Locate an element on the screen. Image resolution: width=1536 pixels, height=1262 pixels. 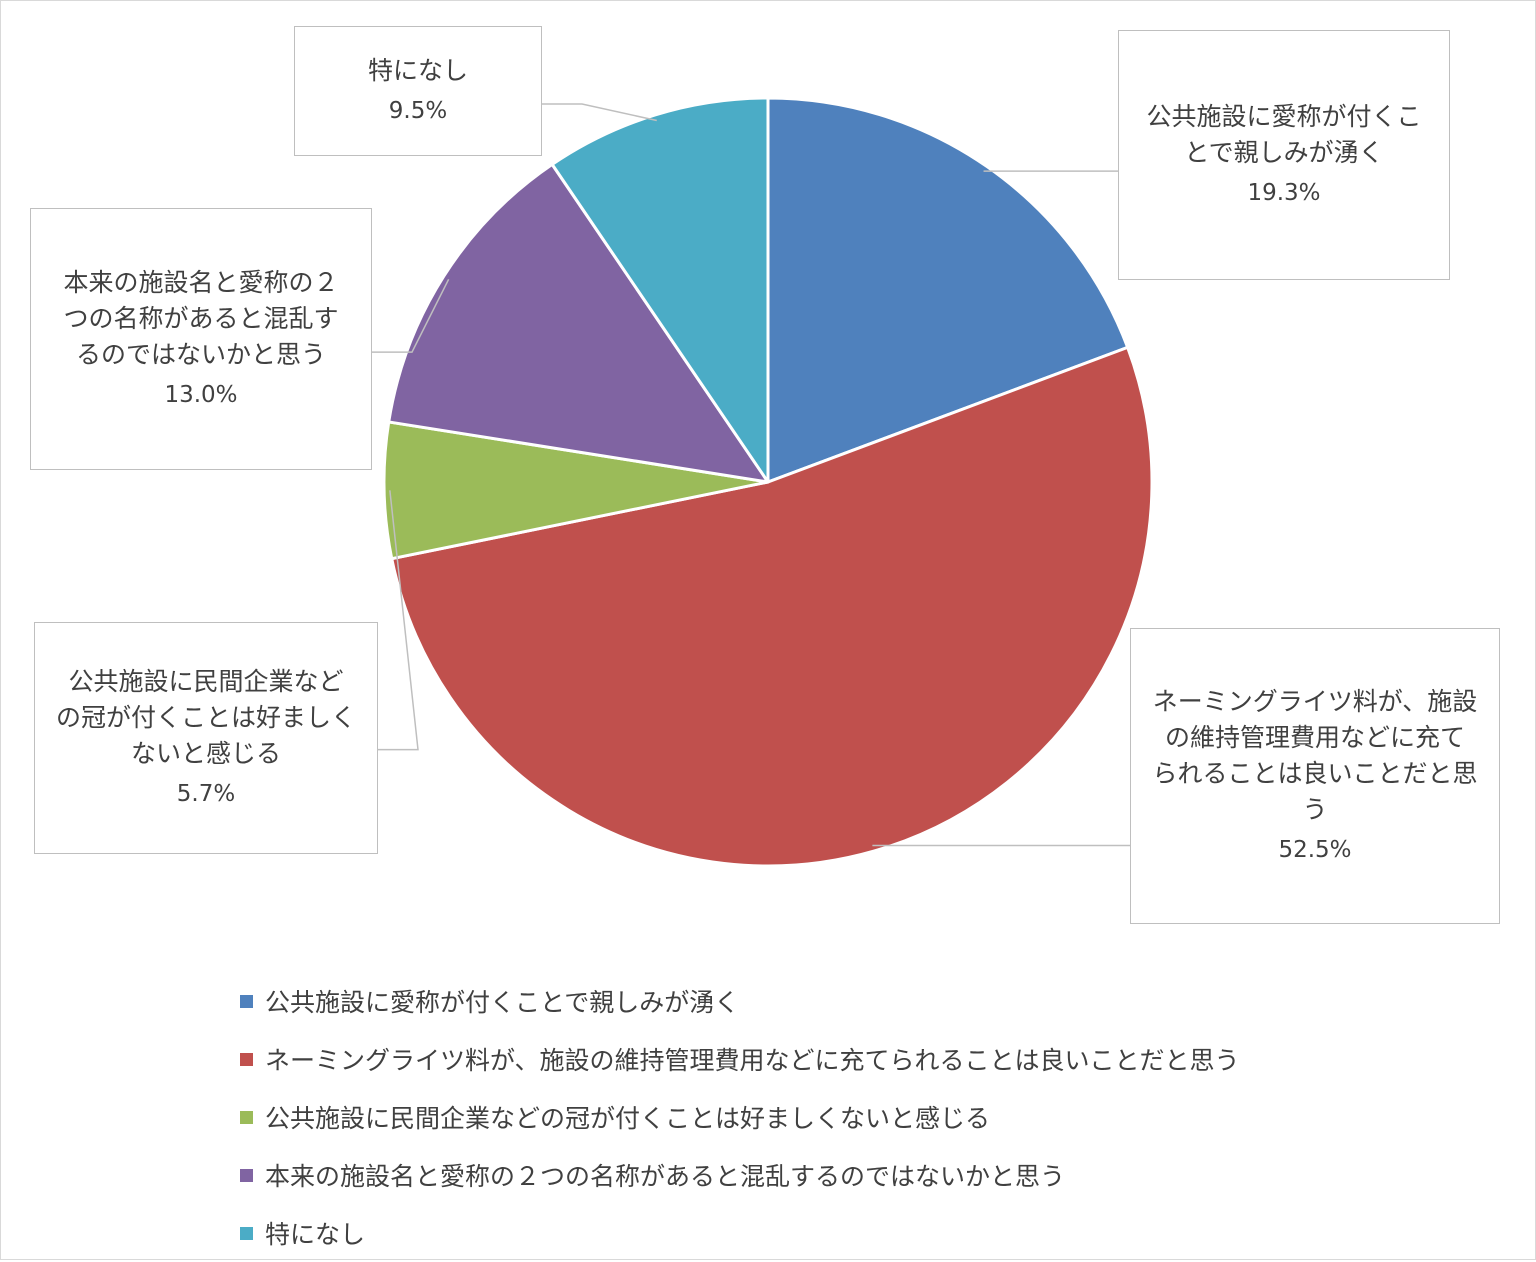
data-label-value: 13.0% is located at coordinates (201, 395).